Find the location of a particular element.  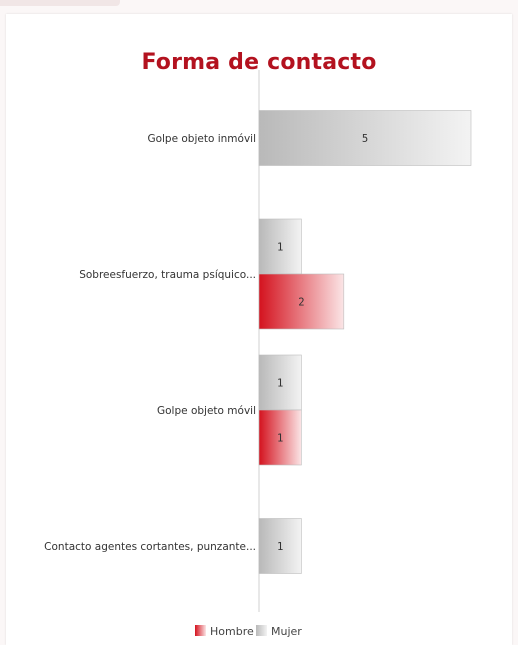

mujer-2-value-label: 1 is located at coordinates (280, 384).